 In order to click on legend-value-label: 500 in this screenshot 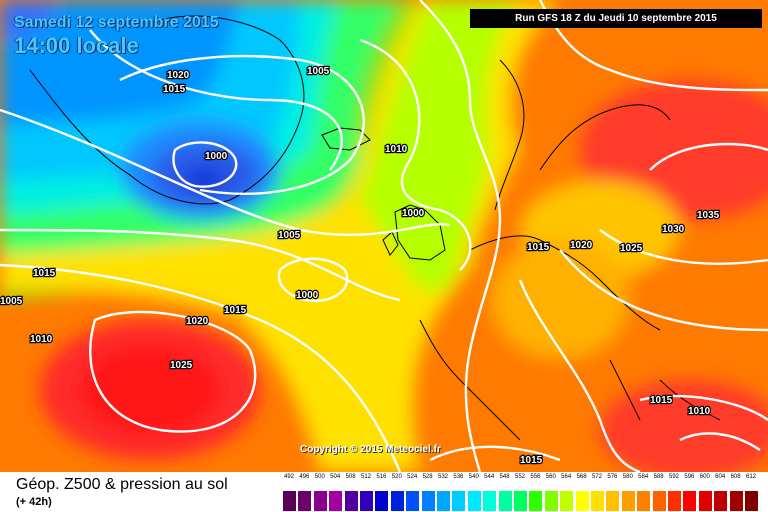, I will do `click(319, 477)`.